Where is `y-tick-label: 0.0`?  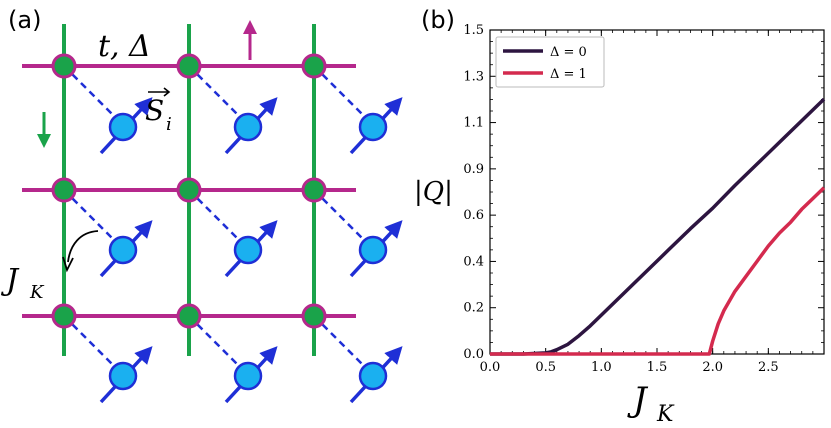
y-tick-label: 0.0 is located at coordinates (473, 354).